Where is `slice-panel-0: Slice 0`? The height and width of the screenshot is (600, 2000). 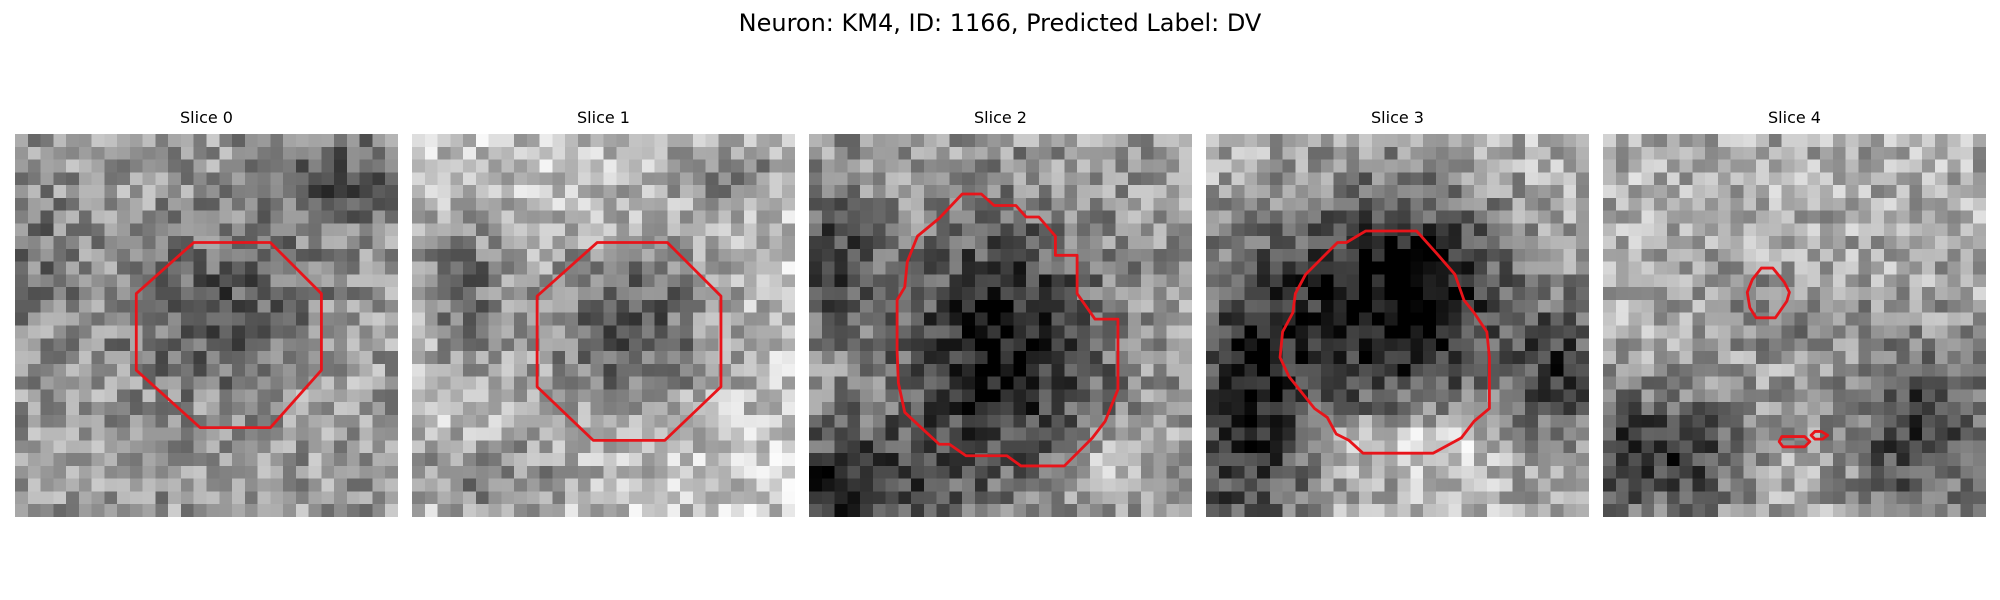 slice-panel-0: Slice 0 is located at coordinates (206, 312).